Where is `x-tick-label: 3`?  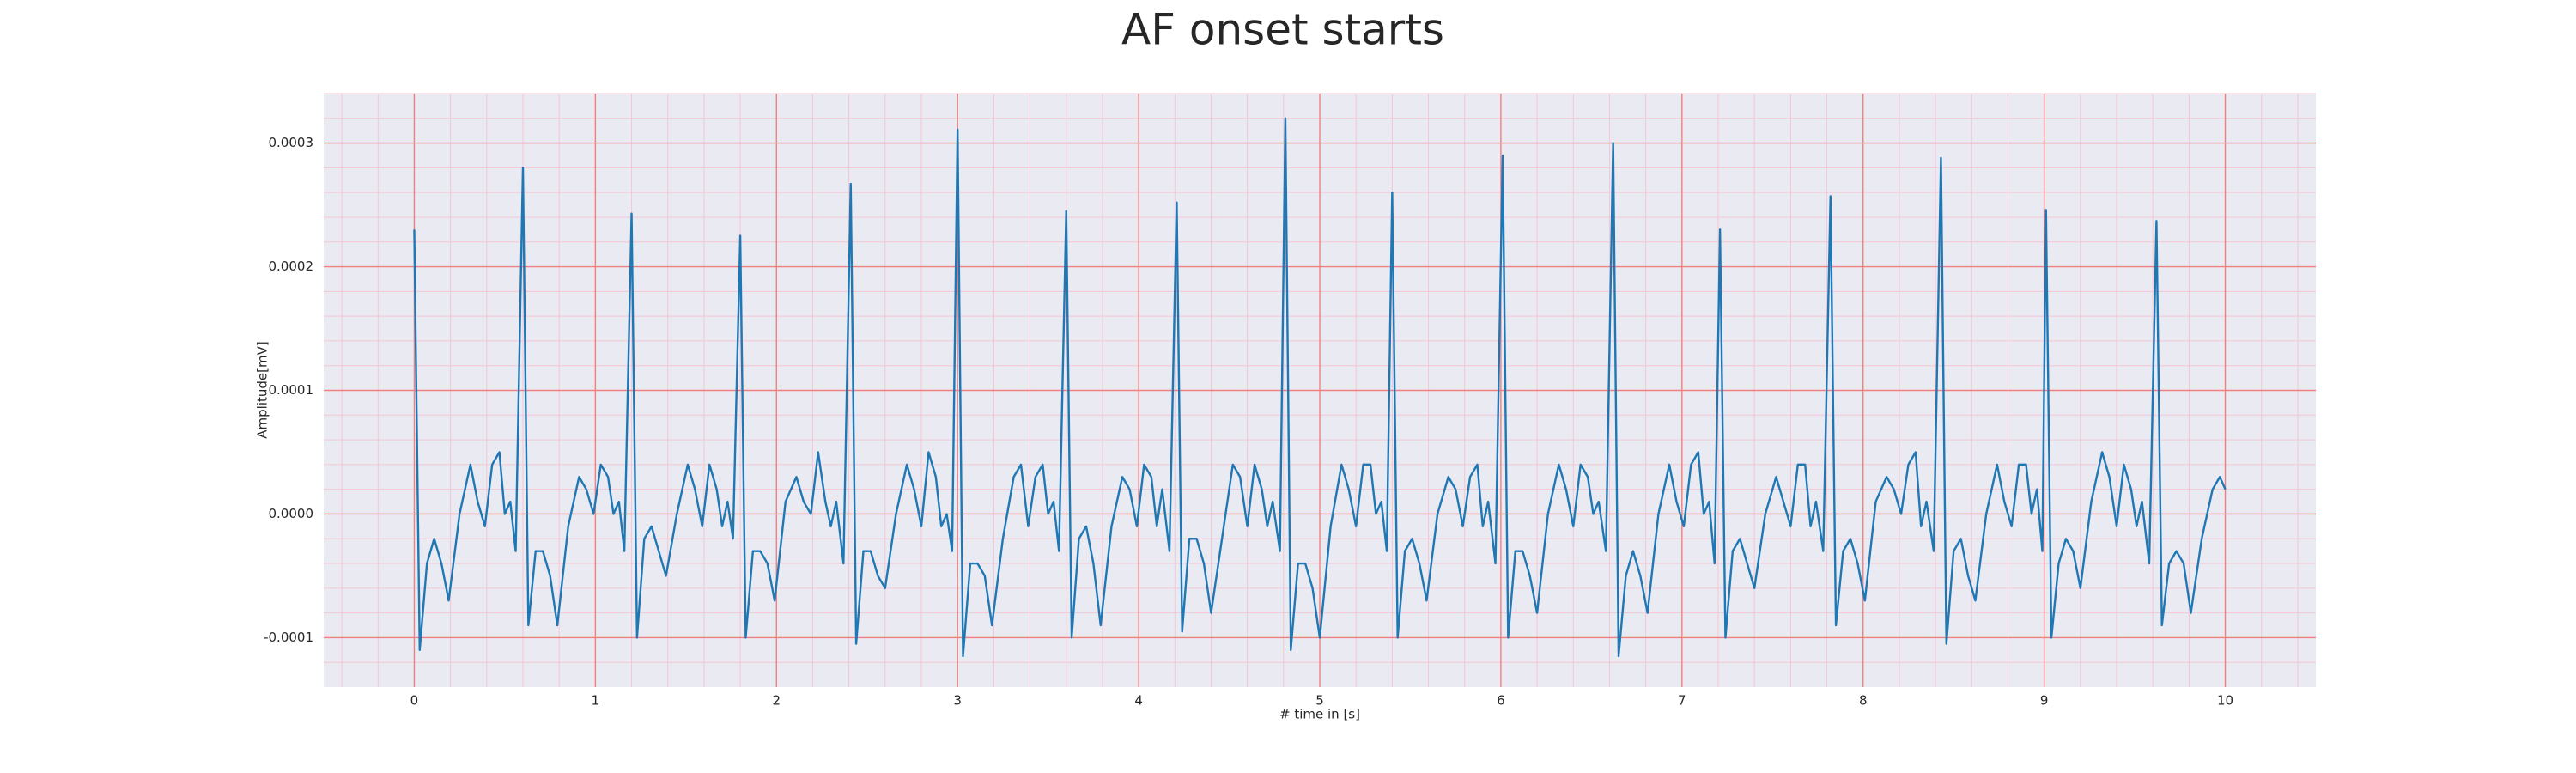
x-tick-label: 3 is located at coordinates (958, 701).